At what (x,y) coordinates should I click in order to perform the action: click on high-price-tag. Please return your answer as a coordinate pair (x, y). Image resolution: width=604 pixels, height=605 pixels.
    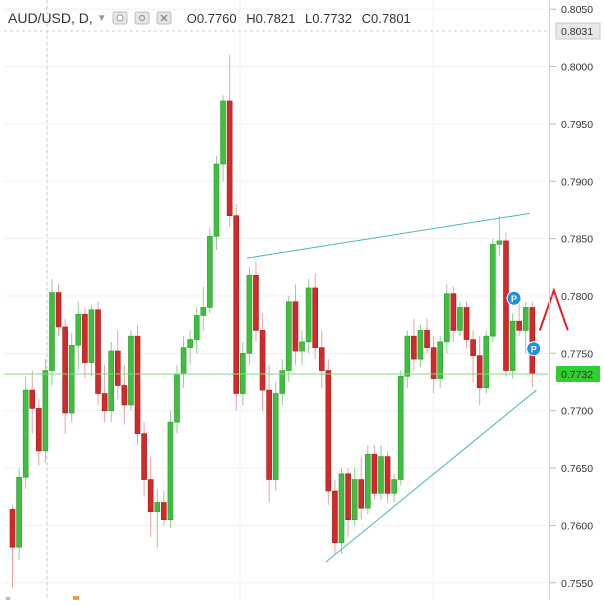
    Looking at the image, I should click on (578, 31).